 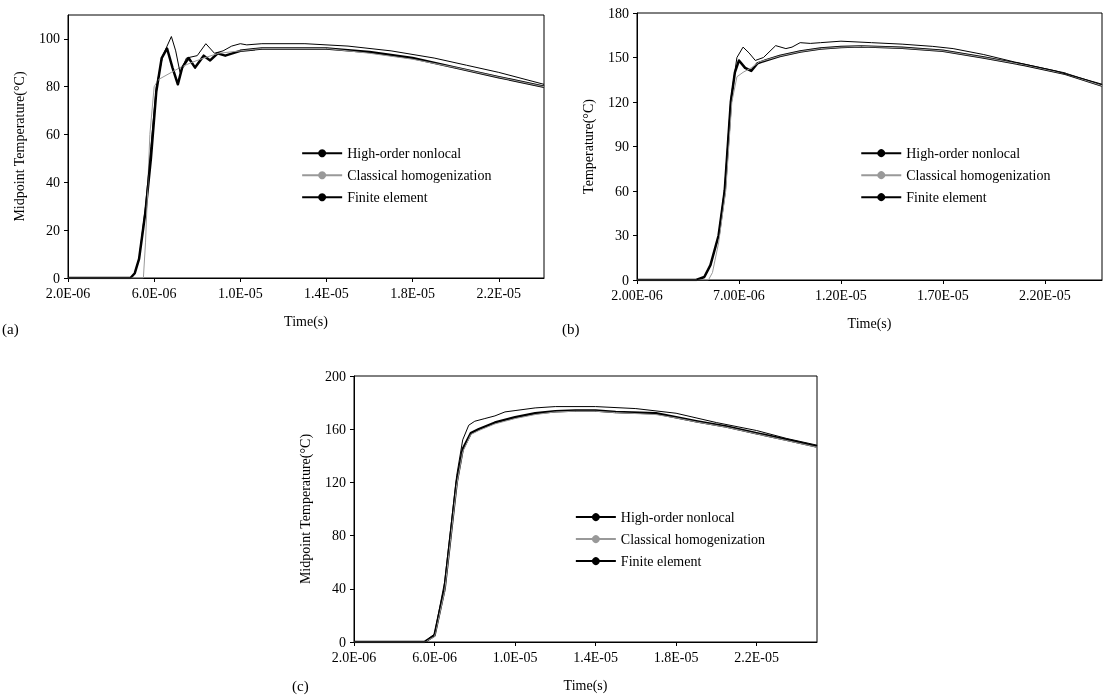 I want to click on y-tick-label: 180, so click(x=618, y=13).